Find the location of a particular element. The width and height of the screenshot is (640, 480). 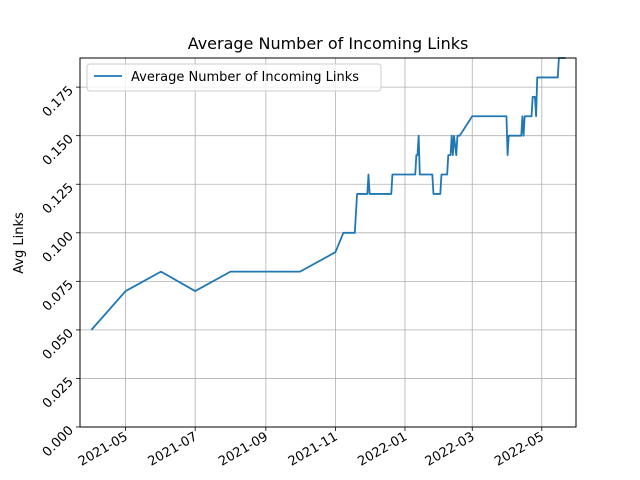

legend-box is located at coordinates (234, 77).